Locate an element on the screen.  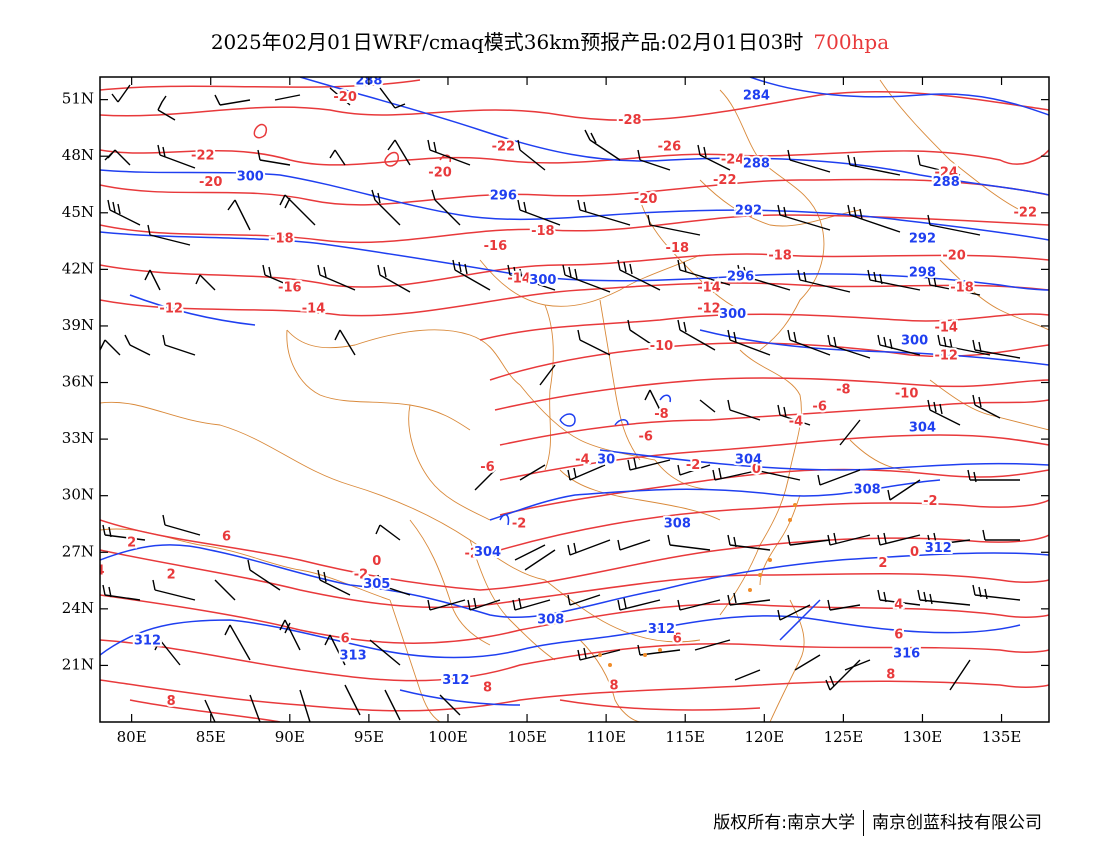
lat-tick-label: 42N is located at coordinates (78, 268).